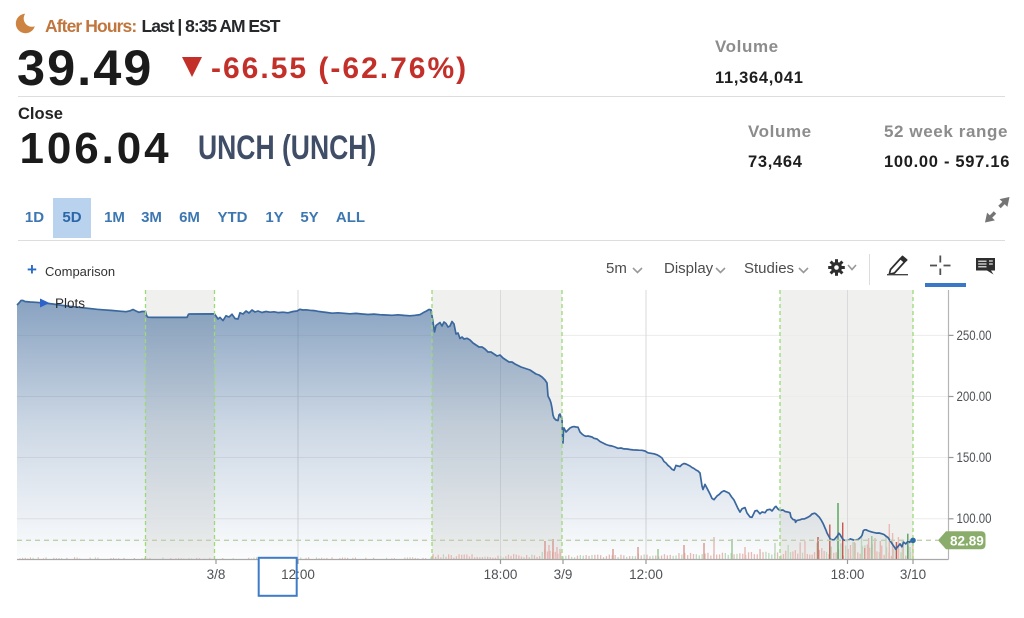 This screenshot has height=618, width=1024. Describe the element at coordinates (913, 574) in the screenshot. I see `svg-text: 3/10` at that location.